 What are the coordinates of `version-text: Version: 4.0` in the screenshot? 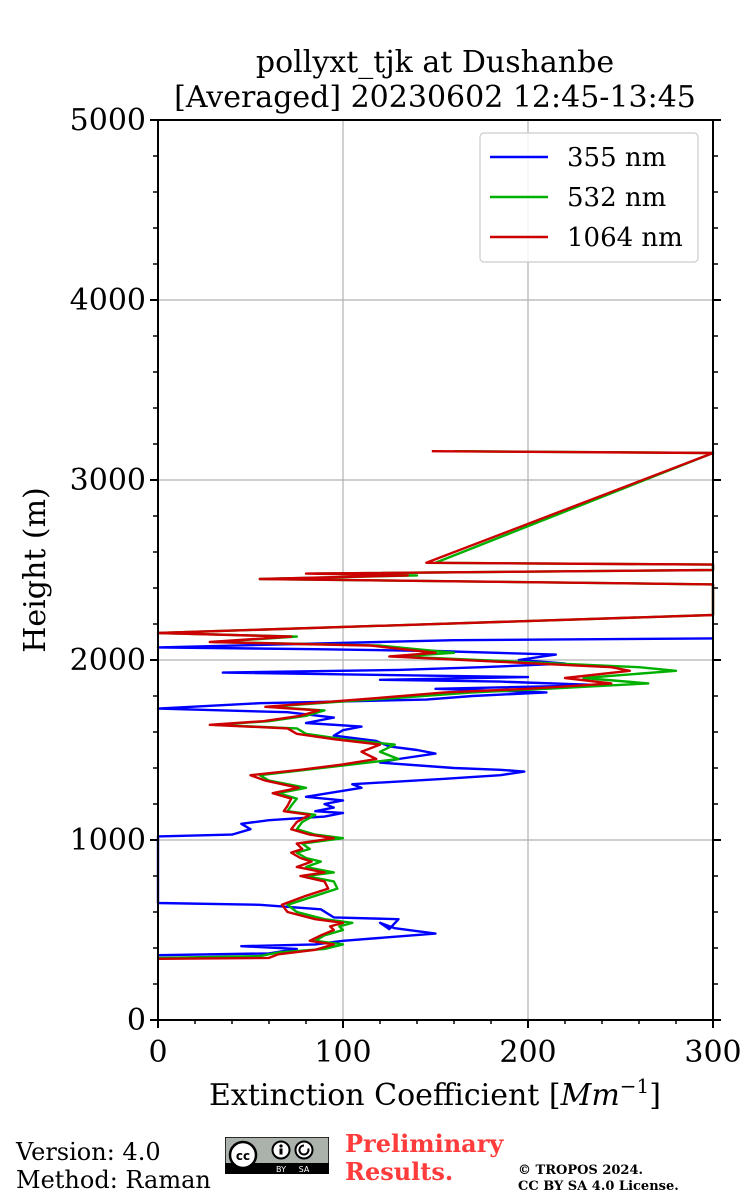 It's located at (88, 1152).